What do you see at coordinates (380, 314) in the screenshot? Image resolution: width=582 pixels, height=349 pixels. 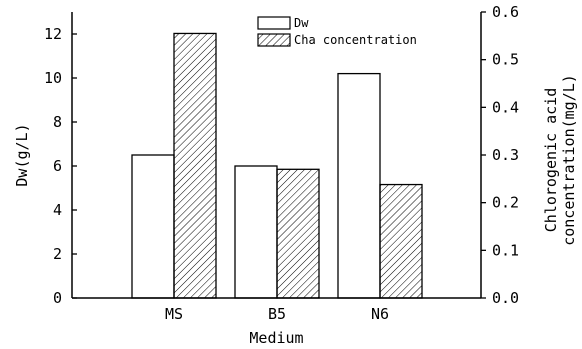 I see `x-tick-label: N6` at bounding box center [380, 314].